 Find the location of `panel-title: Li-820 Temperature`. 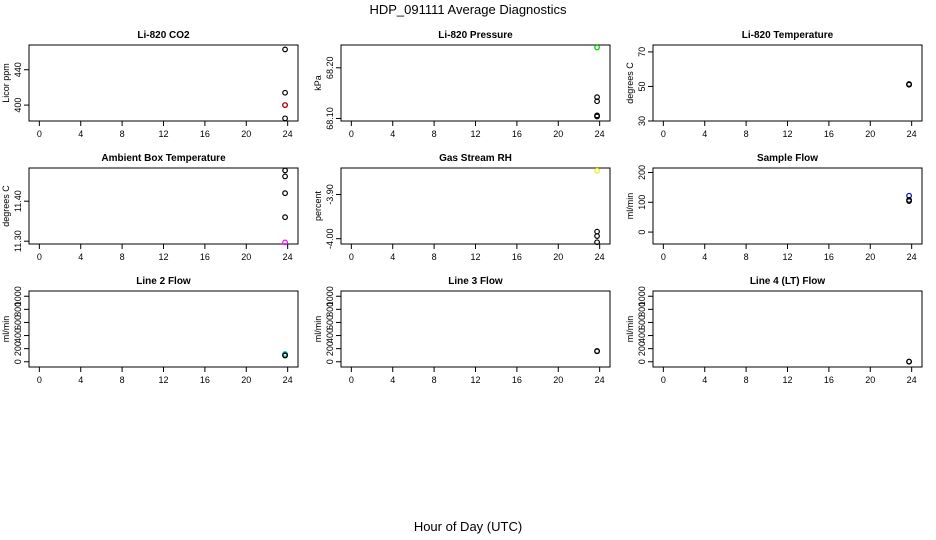

panel-title: Li-820 Temperature is located at coordinates (788, 35).